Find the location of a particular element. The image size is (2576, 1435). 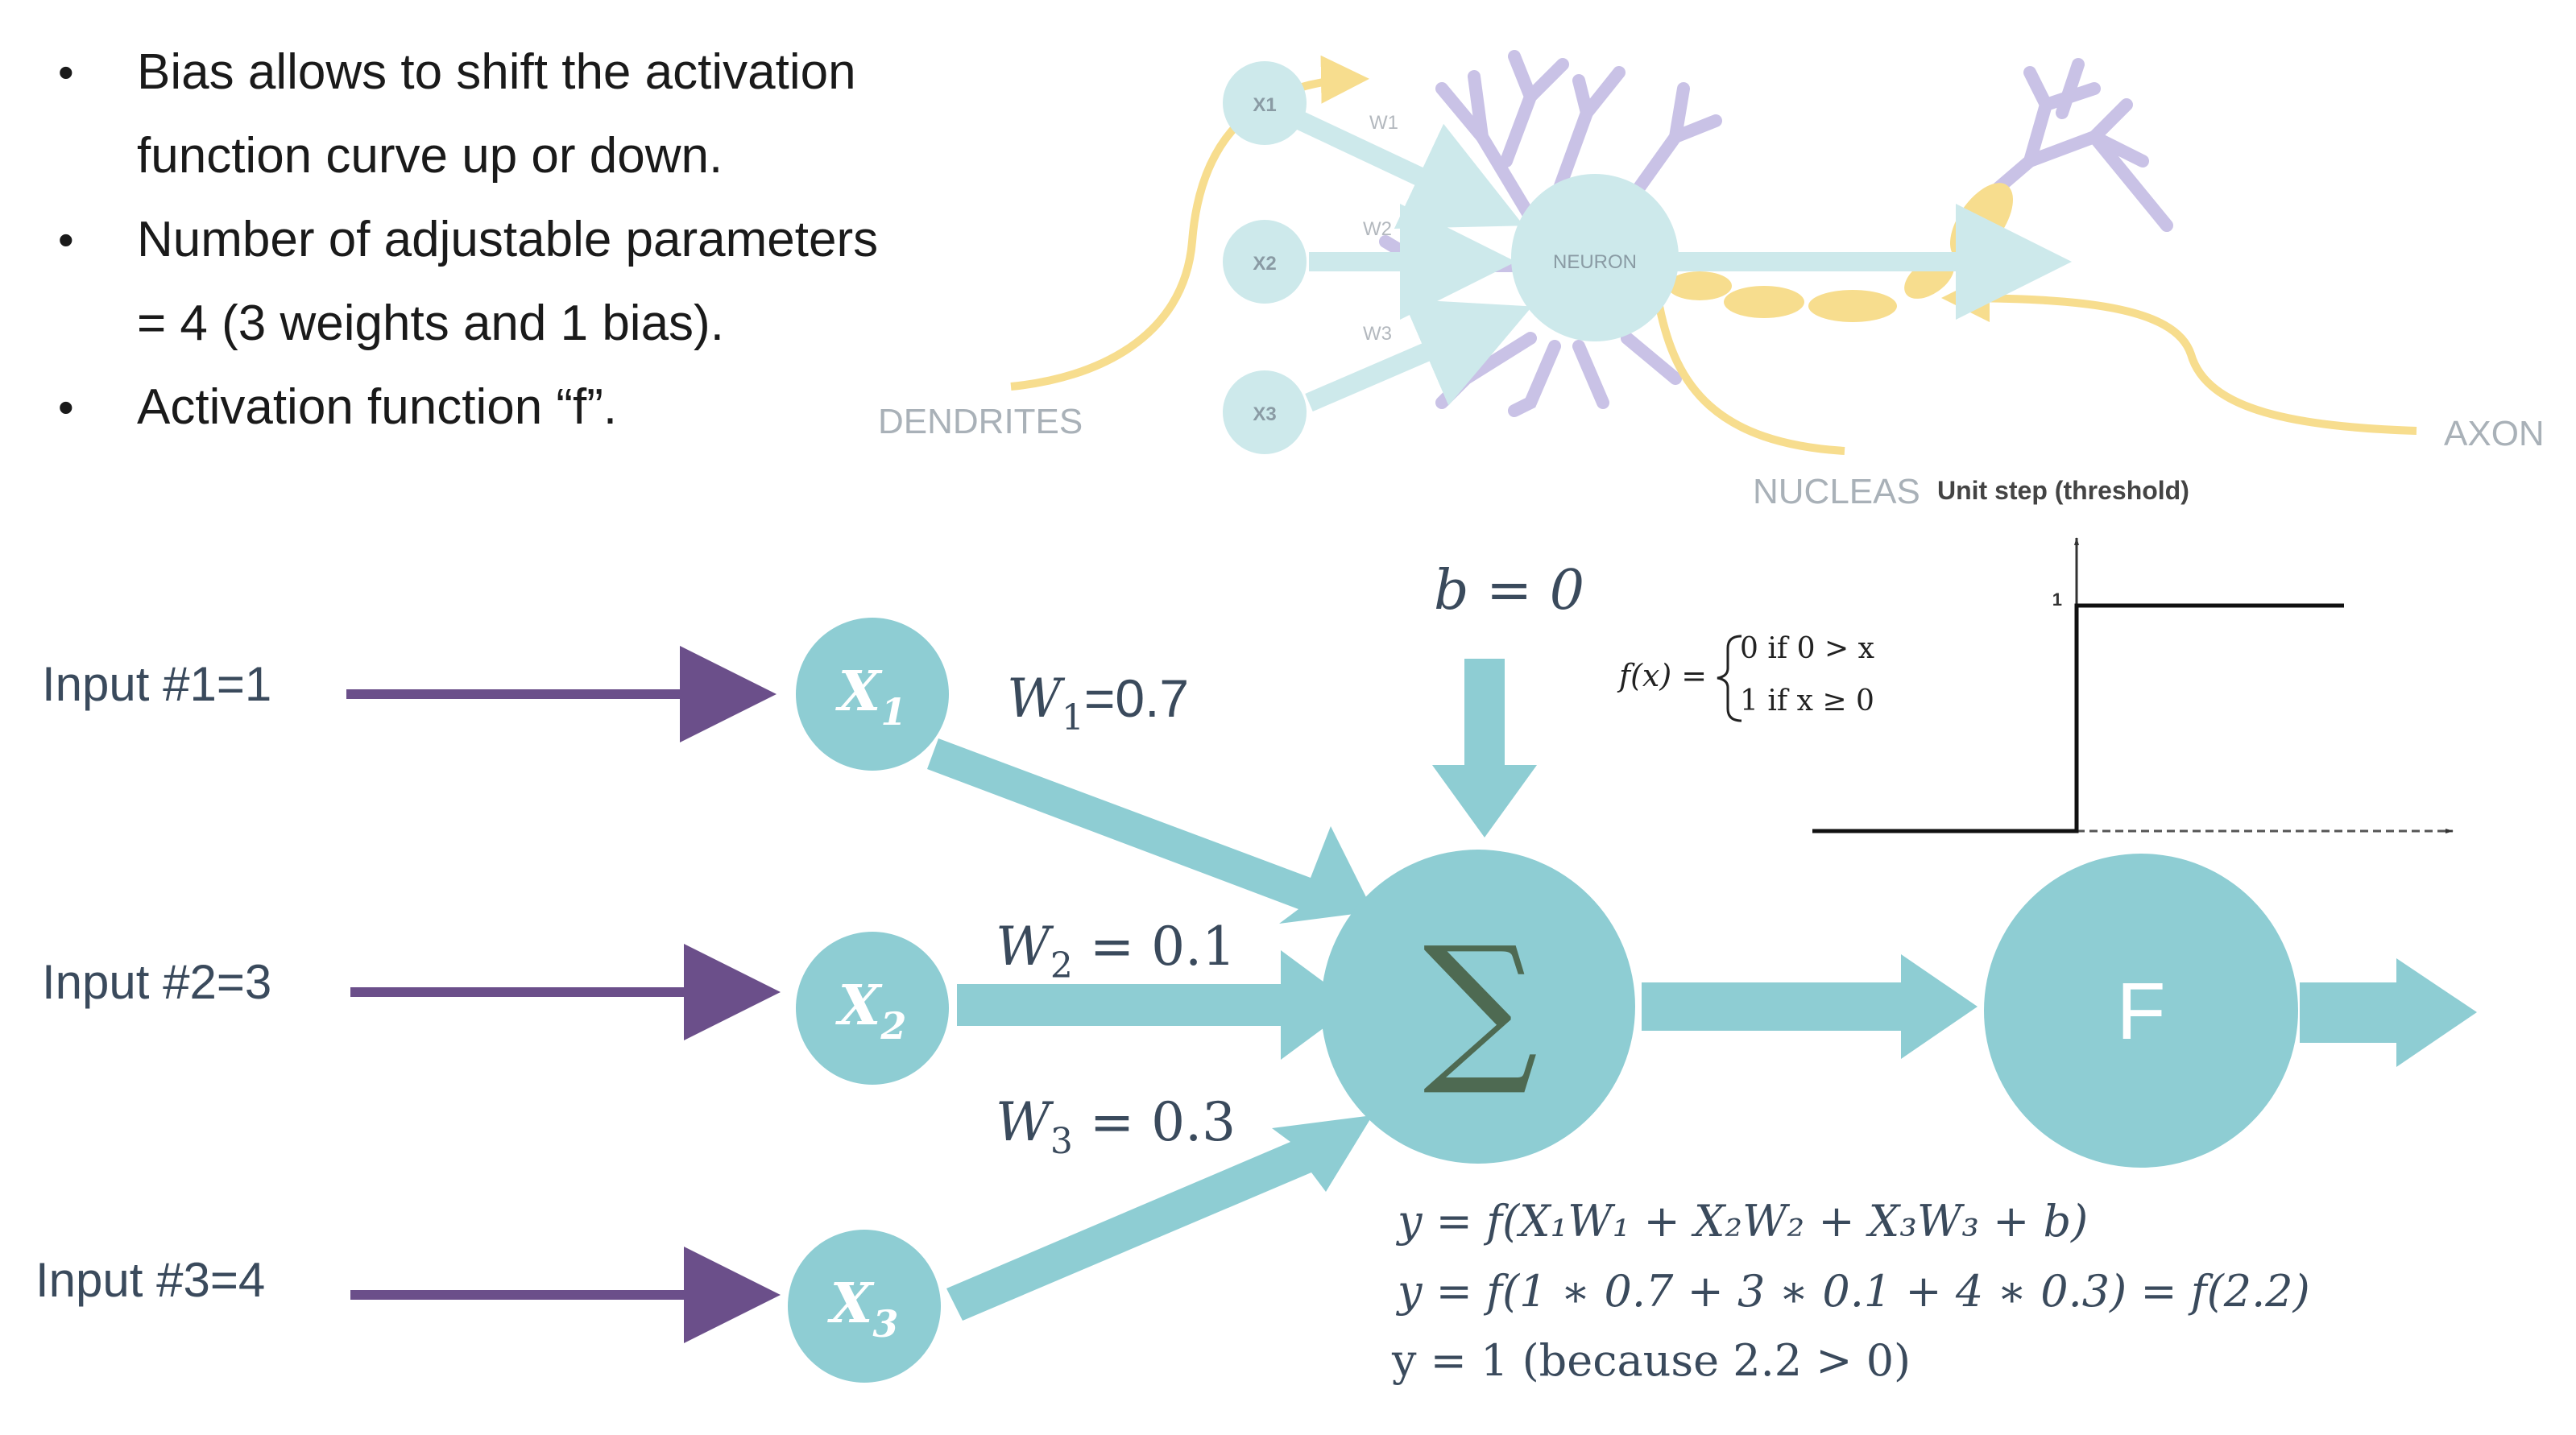

cases-brace-icon is located at coordinates (1729, 679).